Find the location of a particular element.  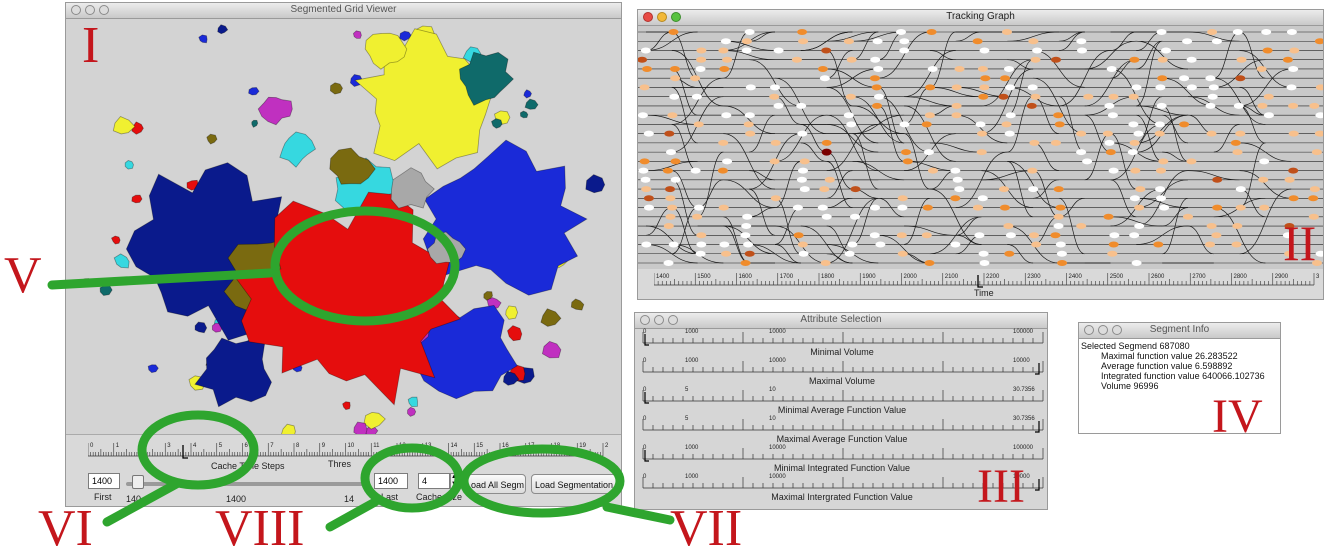

attribute-slider-1: 0 1000 10000 10000 Maximal Volume is located at coordinates (841, 372).